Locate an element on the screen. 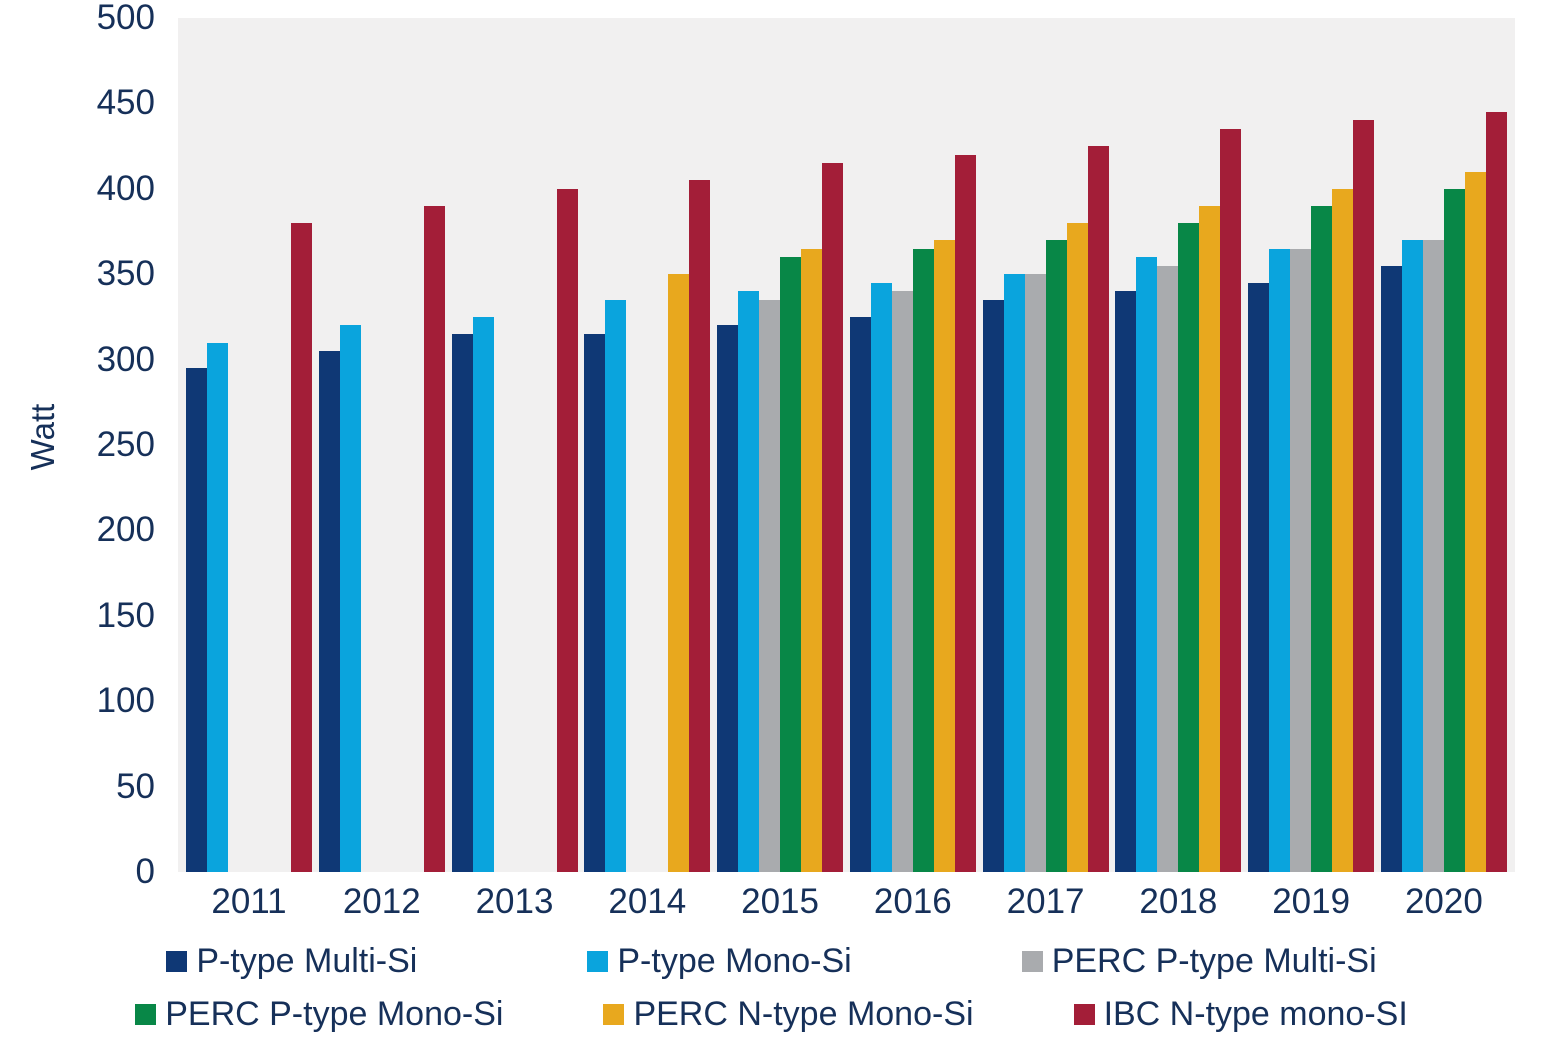  legend-item-perc-p-type-mono-si: PERC P-type Mono-Si is located at coordinates (319, 1014).